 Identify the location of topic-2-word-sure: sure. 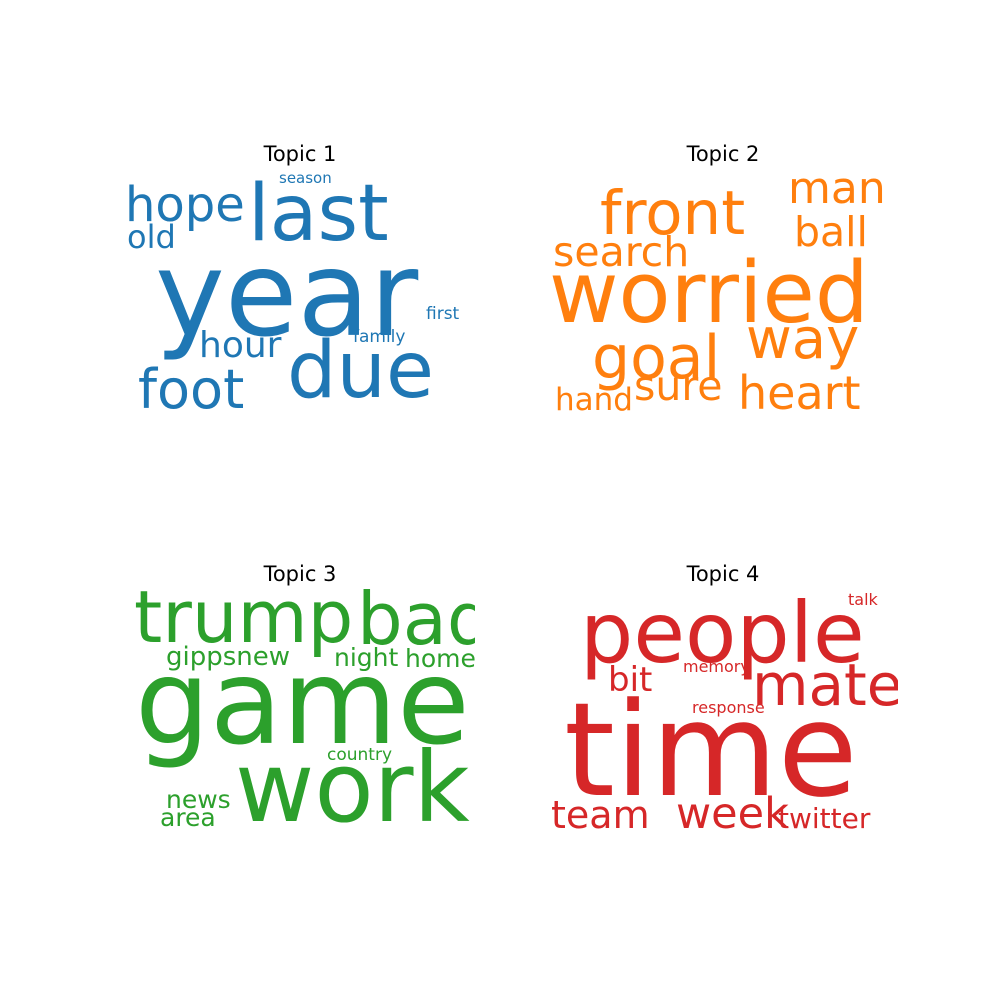
(678, 386).